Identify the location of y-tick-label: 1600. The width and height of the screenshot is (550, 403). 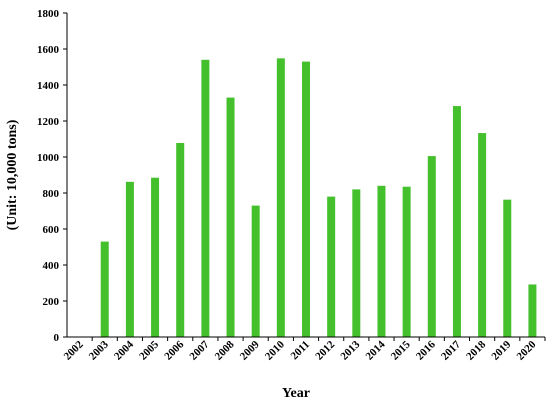
(48, 50).